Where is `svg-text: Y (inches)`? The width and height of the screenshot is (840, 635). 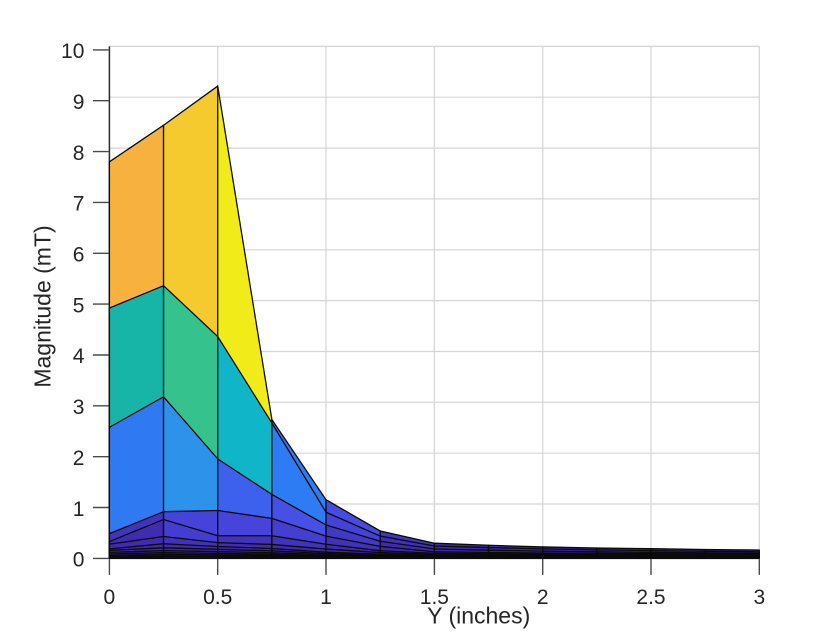
svg-text: Y (inches) is located at coordinates (478, 616).